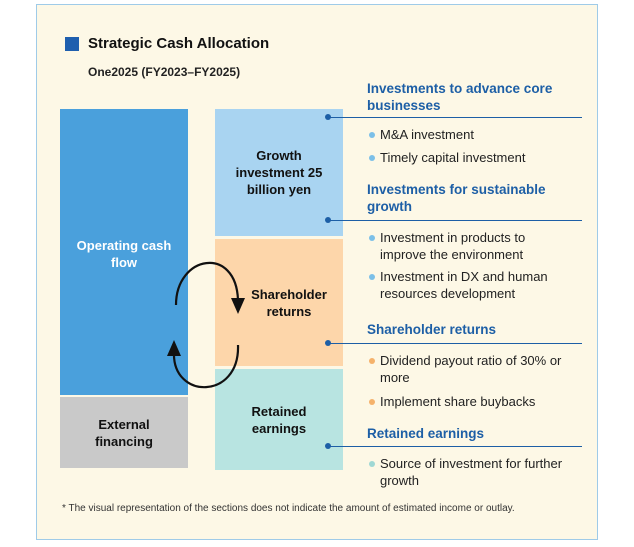 This screenshot has height=547, width=634. Describe the element at coordinates (164, 72) in the screenshot. I see `subtitle: One2025 (FY2023–FY2025)` at that location.